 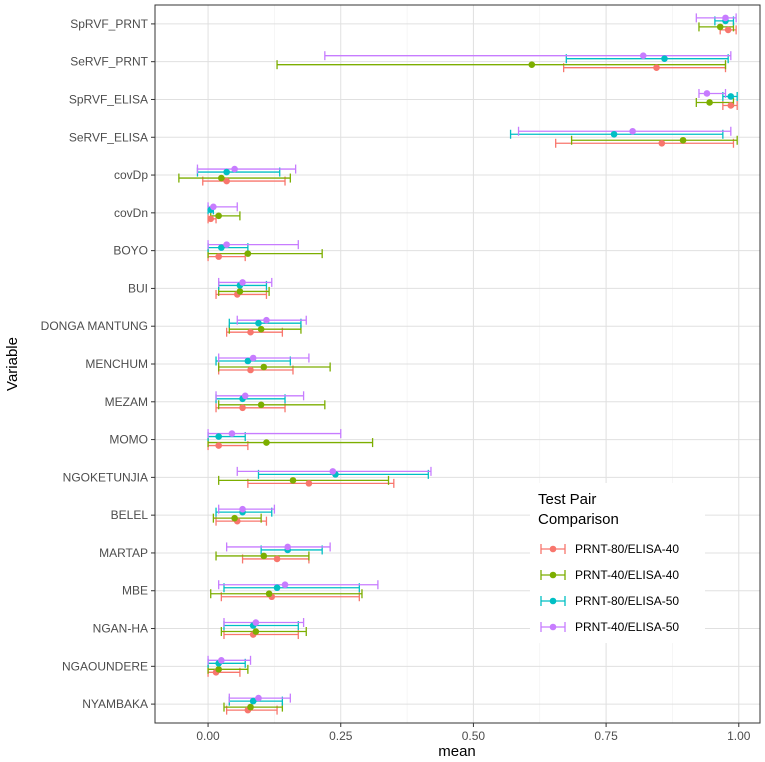 What do you see at coordinates (131, 213) in the screenshot?
I see `y-tick-label: covDn` at bounding box center [131, 213].